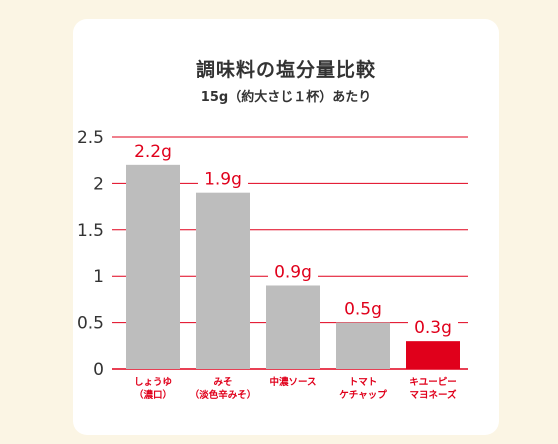  I want to click on x-category-label: しょうゆ, so click(153, 382).